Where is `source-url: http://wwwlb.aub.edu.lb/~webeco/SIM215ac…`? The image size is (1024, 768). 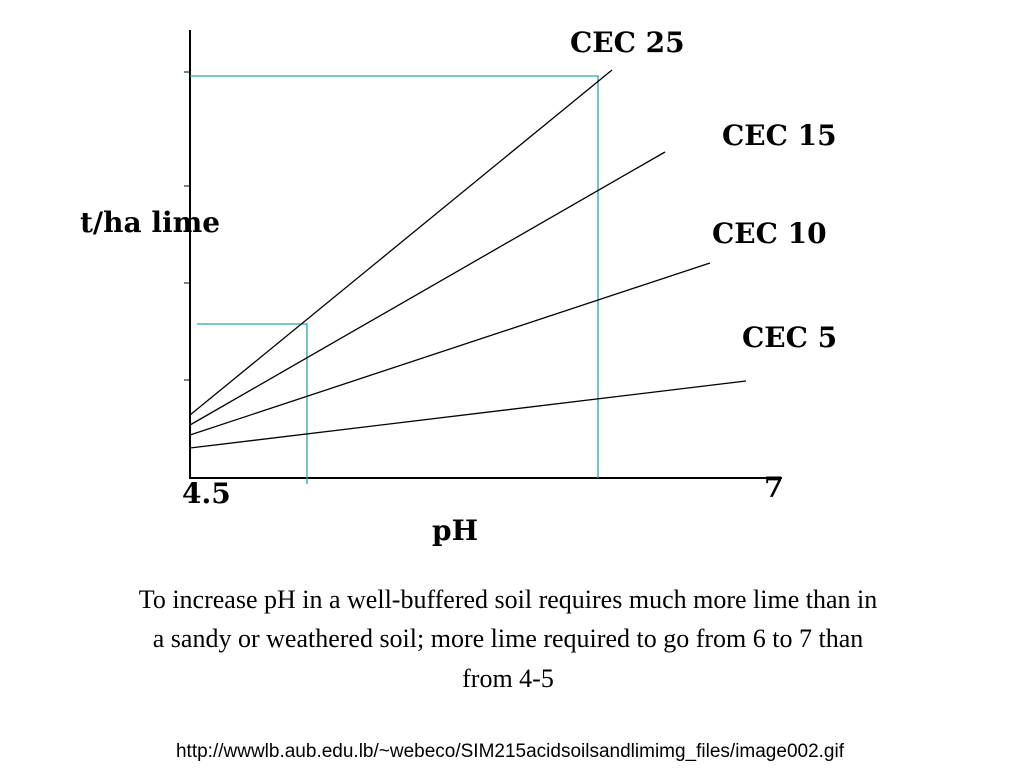 source-url: http://wwwlb.aub.edu.lb/~webeco/SIM215ac… is located at coordinates (510, 751).